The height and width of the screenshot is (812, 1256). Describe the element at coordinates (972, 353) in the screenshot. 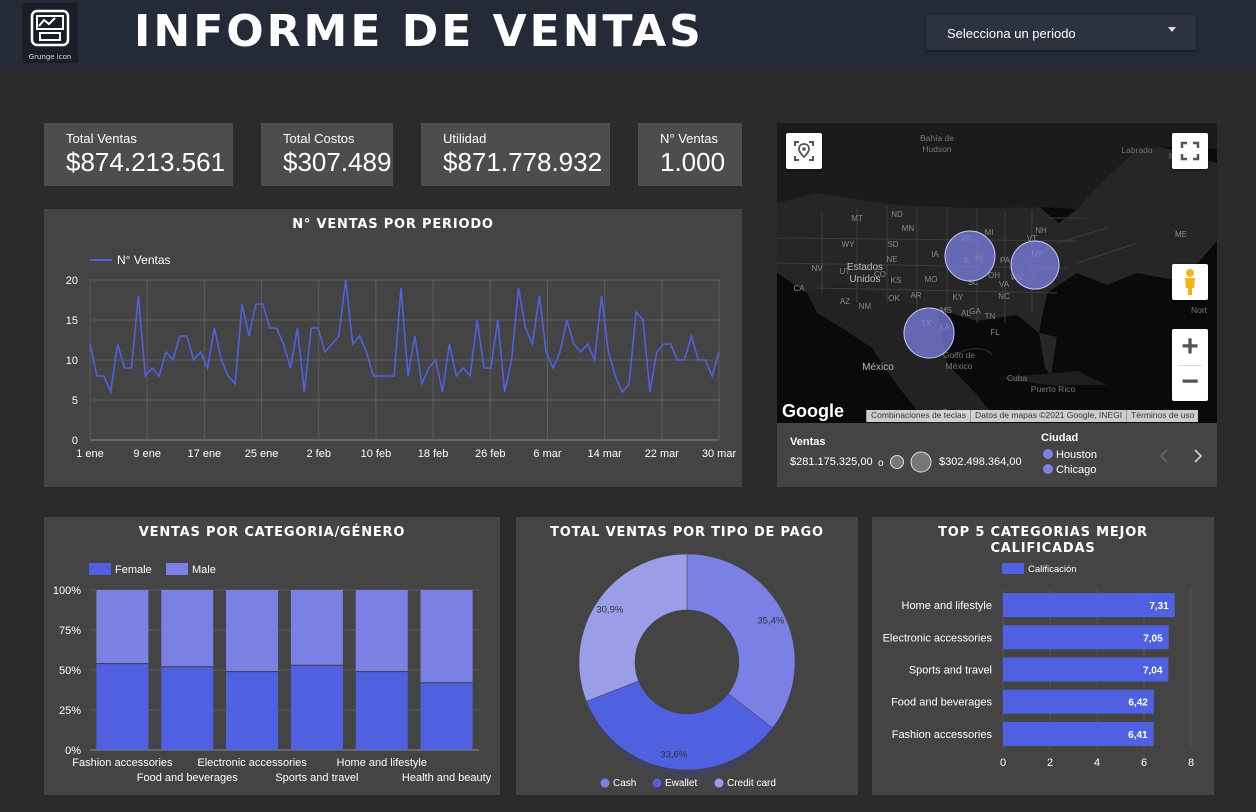

I see `mexico-contour` at that location.